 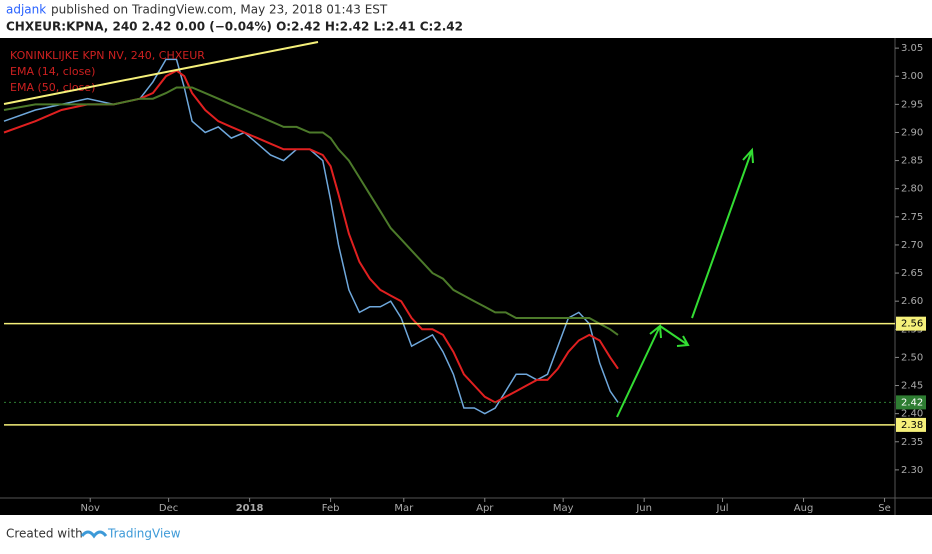 What do you see at coordinates (912, 442) in the screenshot?
I see `y-tick-label: 2.35` at bounding box center [912, 442].